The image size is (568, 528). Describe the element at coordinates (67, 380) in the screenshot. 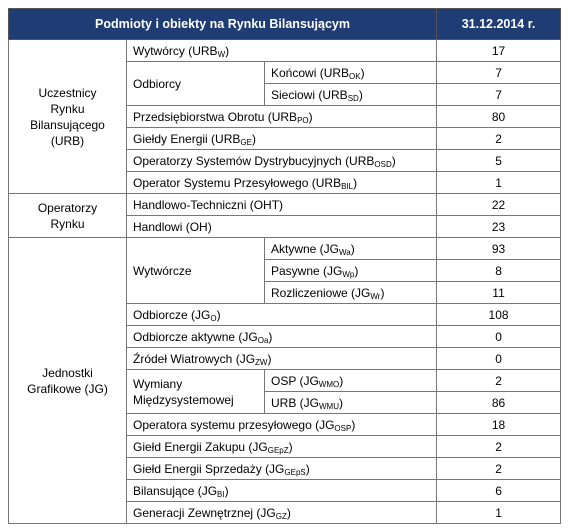

I see `group-cell: Jednostki Grafikowe (JG)` at that location.